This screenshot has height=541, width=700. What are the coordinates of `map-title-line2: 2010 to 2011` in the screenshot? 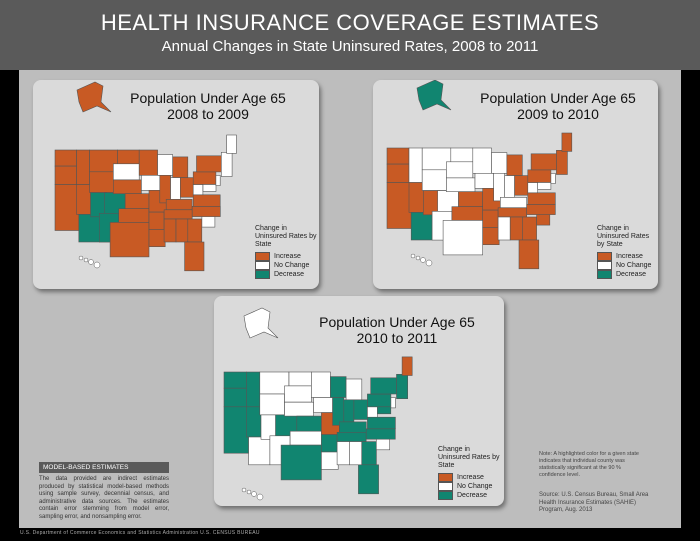 It's located at (397, 338).